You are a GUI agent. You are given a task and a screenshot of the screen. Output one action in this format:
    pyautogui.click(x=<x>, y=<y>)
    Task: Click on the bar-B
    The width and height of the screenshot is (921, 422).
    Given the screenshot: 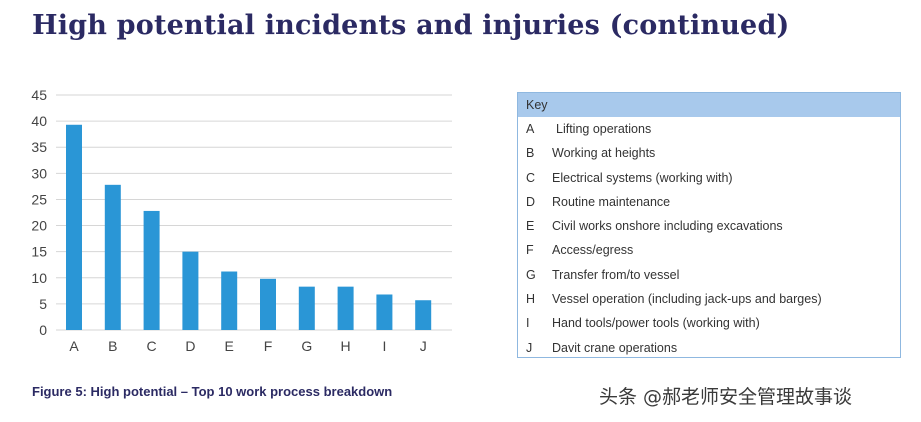 What is the action you would take?
    pyautogui.click(x=112, y=257)
    